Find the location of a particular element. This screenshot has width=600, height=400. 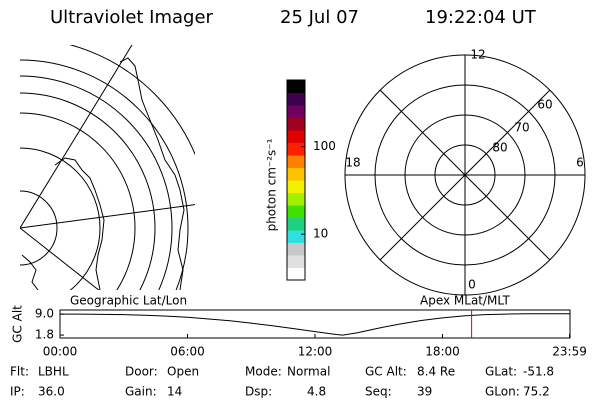

info-value: 14 is located at coordinates (174, 392).